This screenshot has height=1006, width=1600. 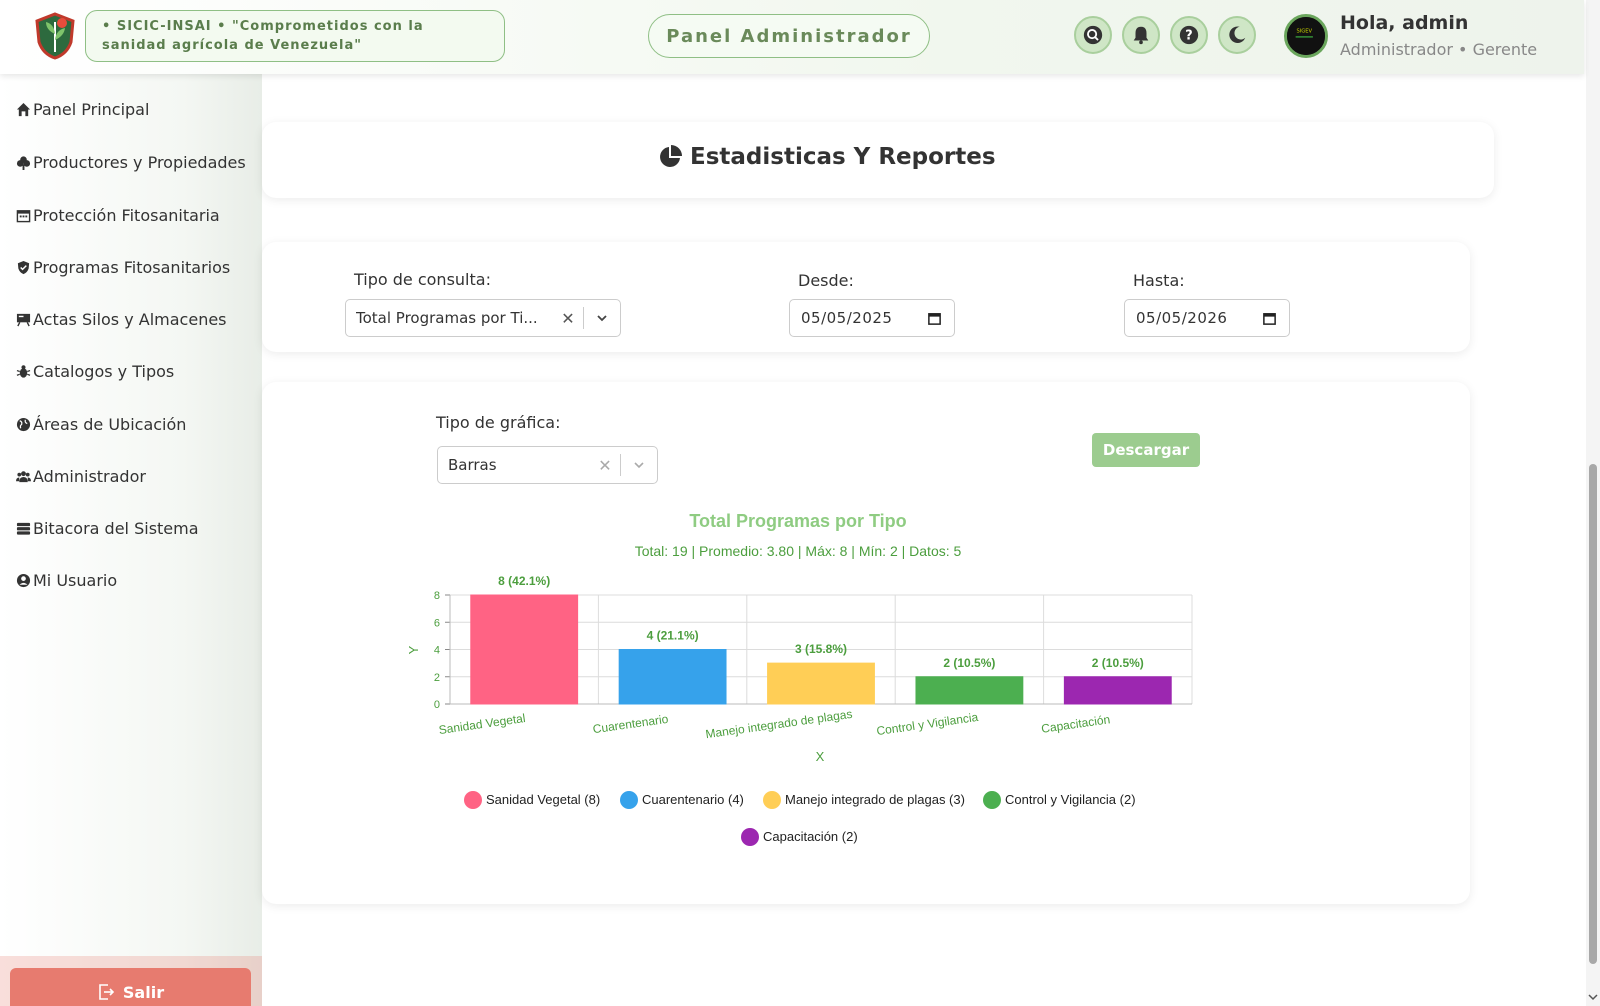 I want to click on avatar: SIGEV, so click(x=1306, y=36).